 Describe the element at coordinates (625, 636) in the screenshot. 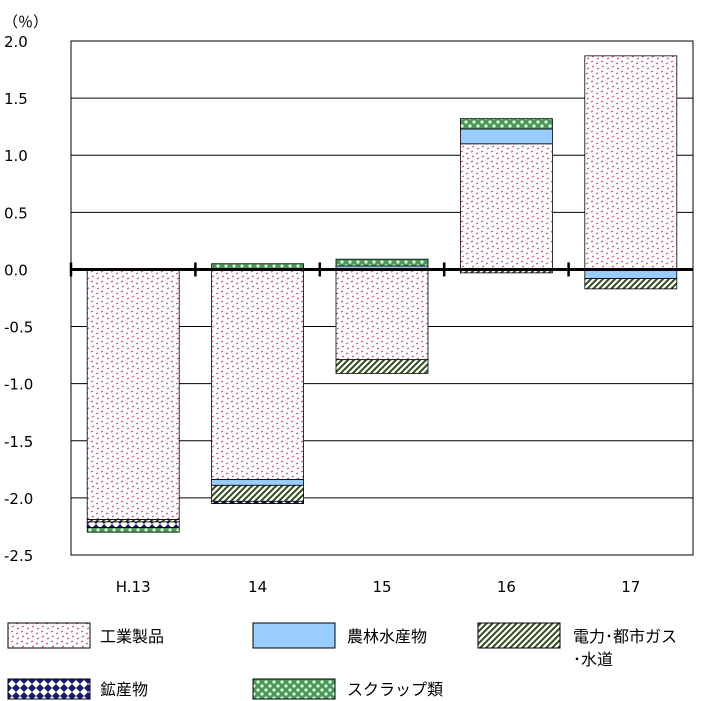

I see `legend-label-utility-line1: 電力･都市ガス` at that location.